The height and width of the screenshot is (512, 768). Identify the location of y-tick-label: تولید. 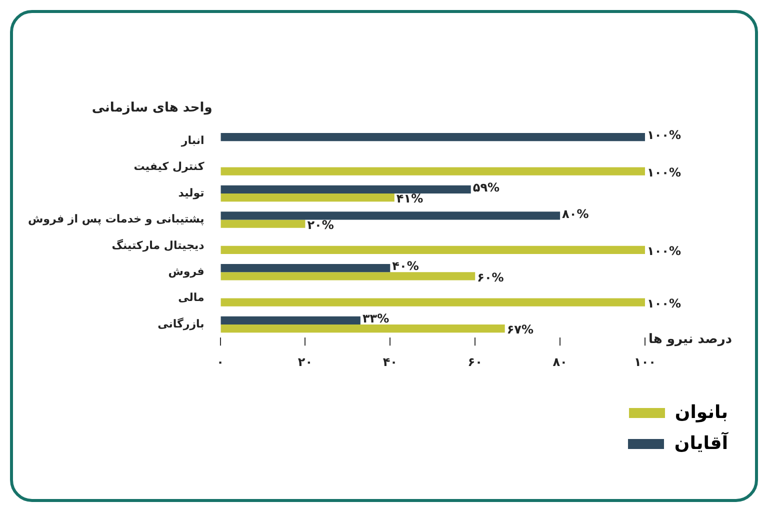
(191, 193).